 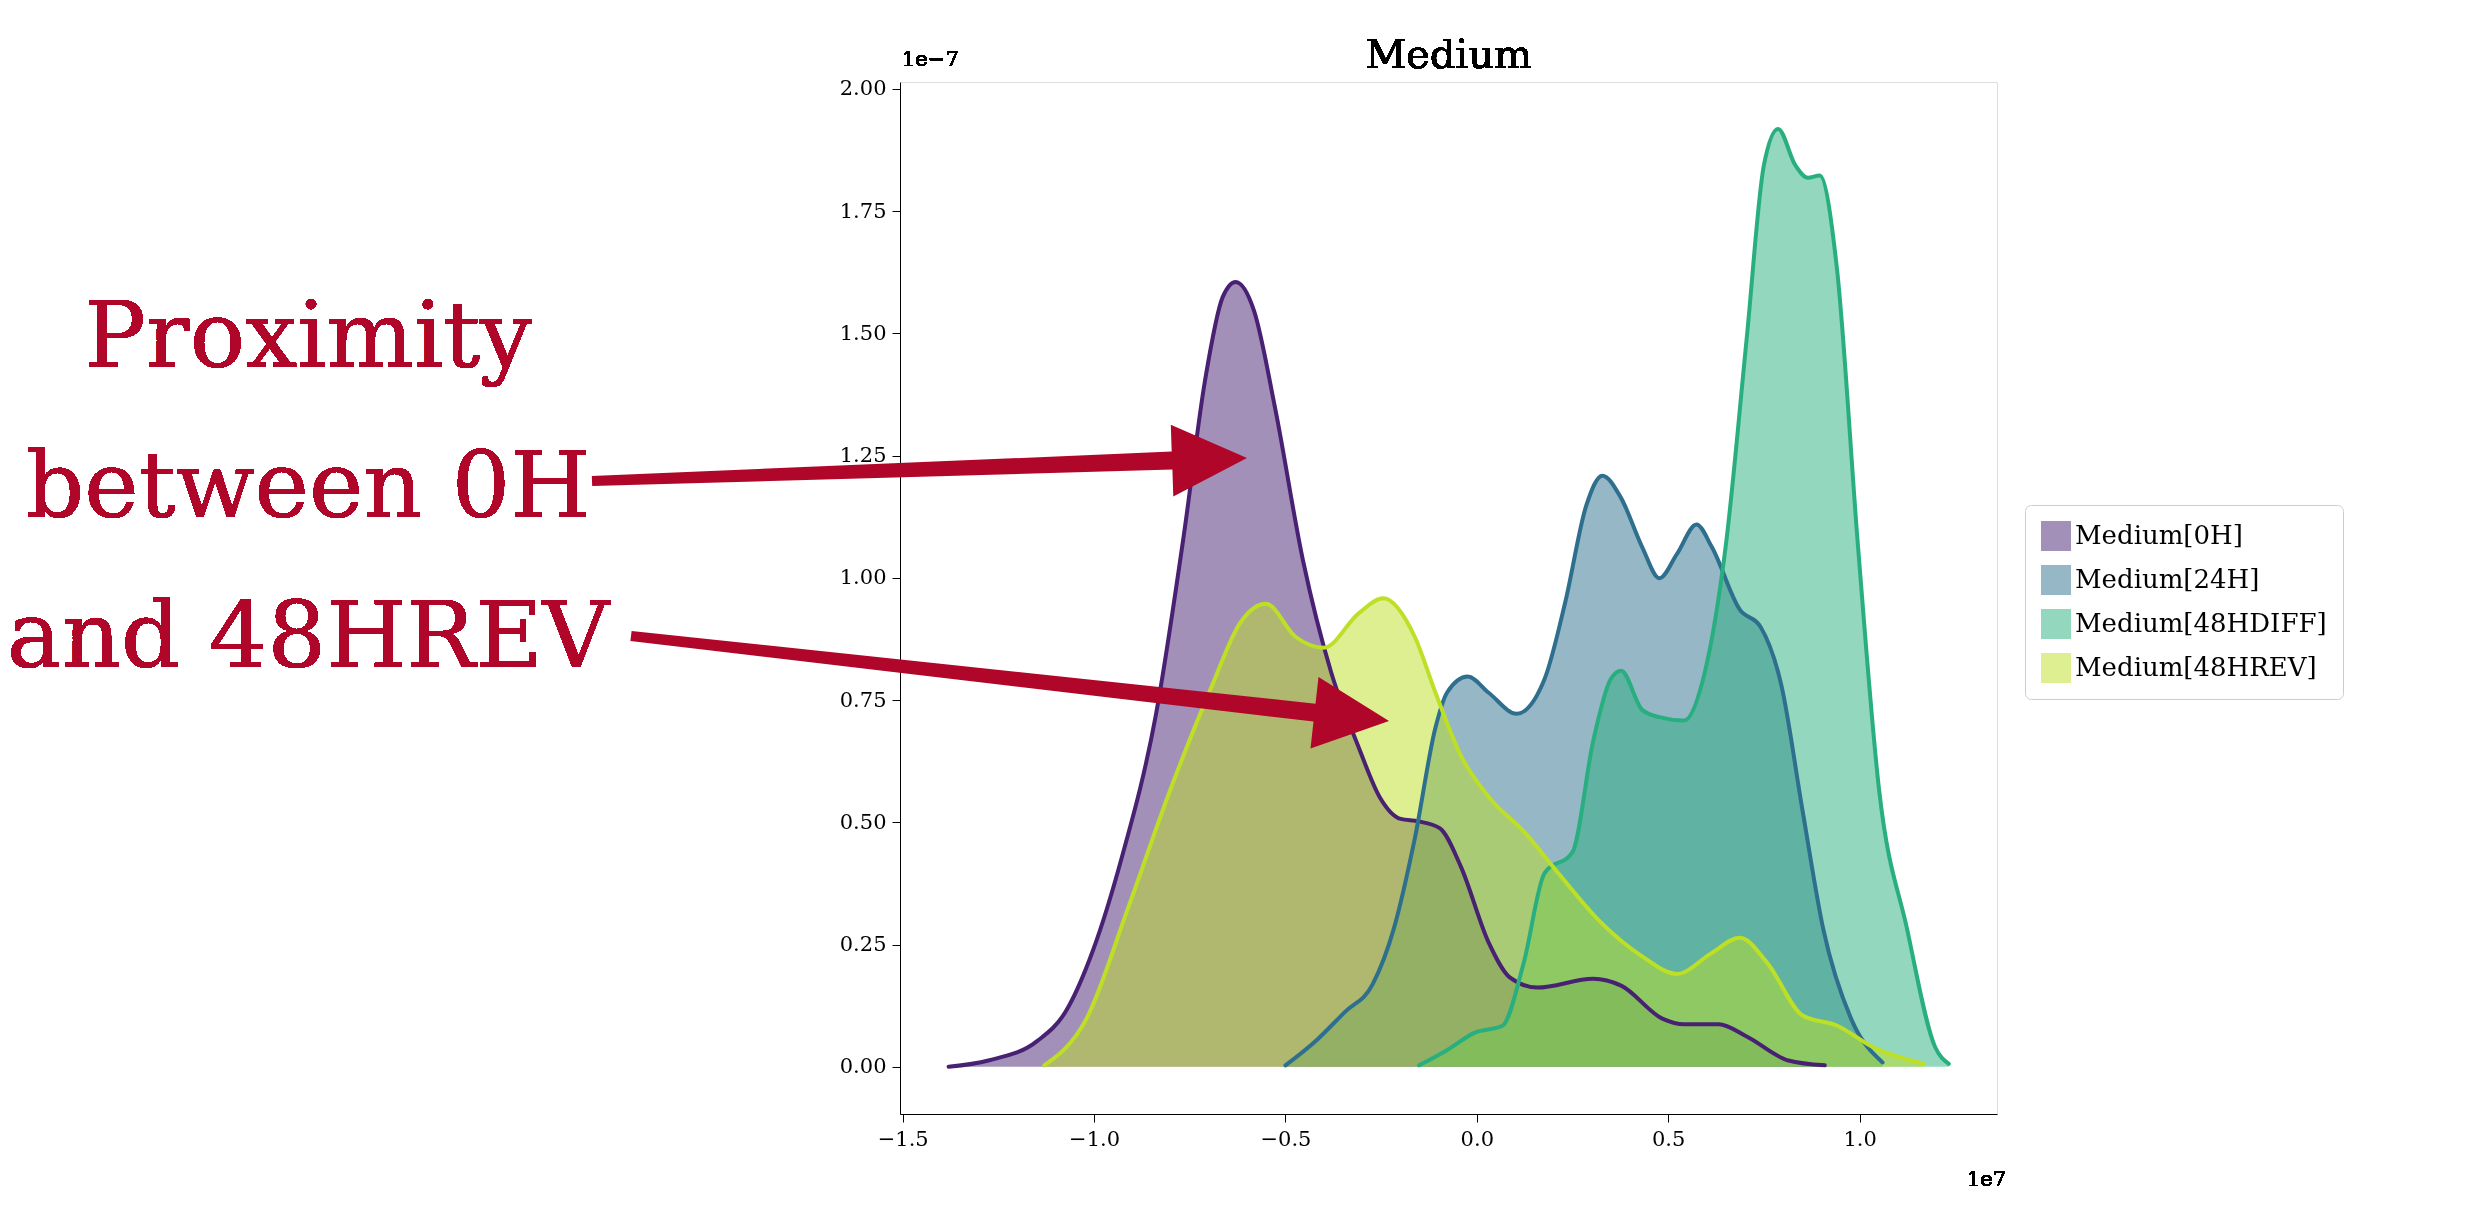 I want to click on legend-label: Medium[48HDIFF], so click(x=2201, y=623).